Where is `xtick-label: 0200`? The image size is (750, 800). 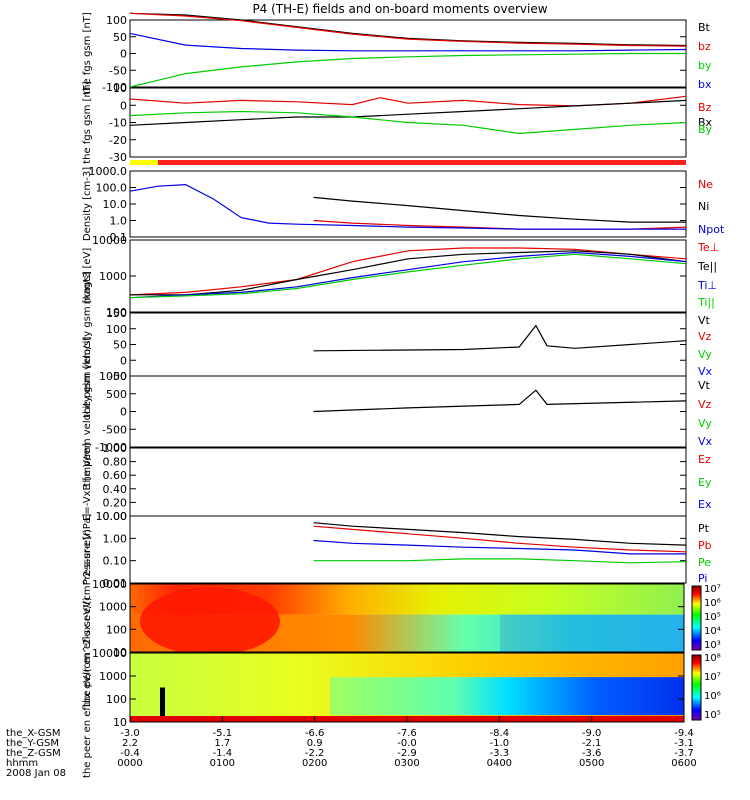 xtick-label: 0200 is located at coordinates (314, 763).